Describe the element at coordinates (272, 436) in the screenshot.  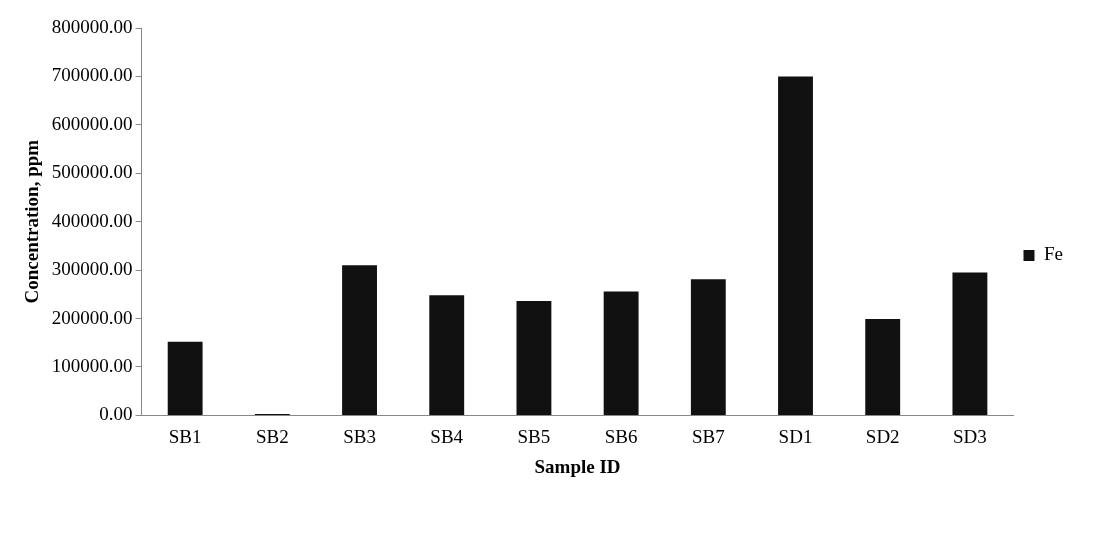
I see `x-tick-label: SB2` at that location.